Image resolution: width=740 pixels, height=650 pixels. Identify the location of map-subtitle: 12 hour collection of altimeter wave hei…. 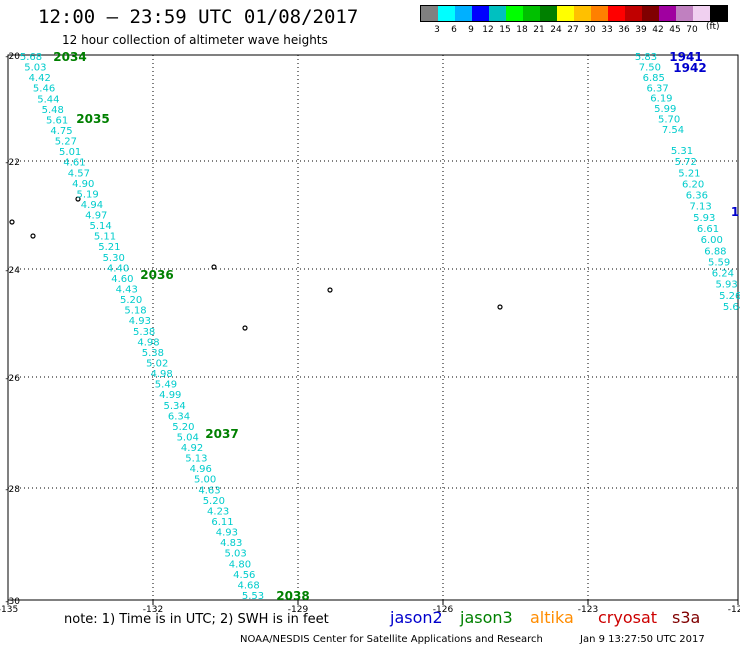
(195, 40).